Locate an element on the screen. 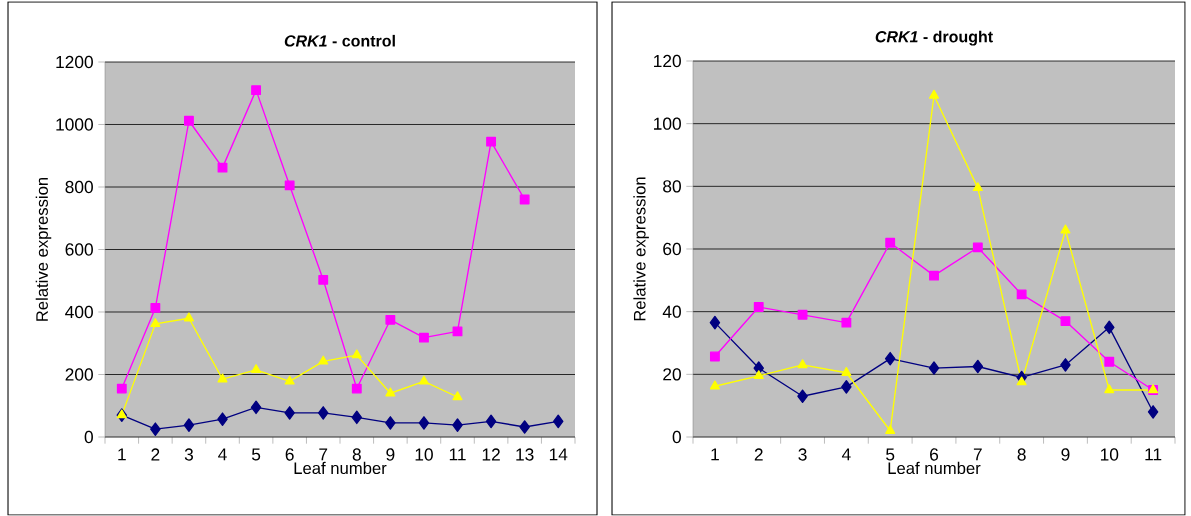 This screenshot has height=516, width=1191. chart-title: CRK1 - control is located at coordinates (339, 41).